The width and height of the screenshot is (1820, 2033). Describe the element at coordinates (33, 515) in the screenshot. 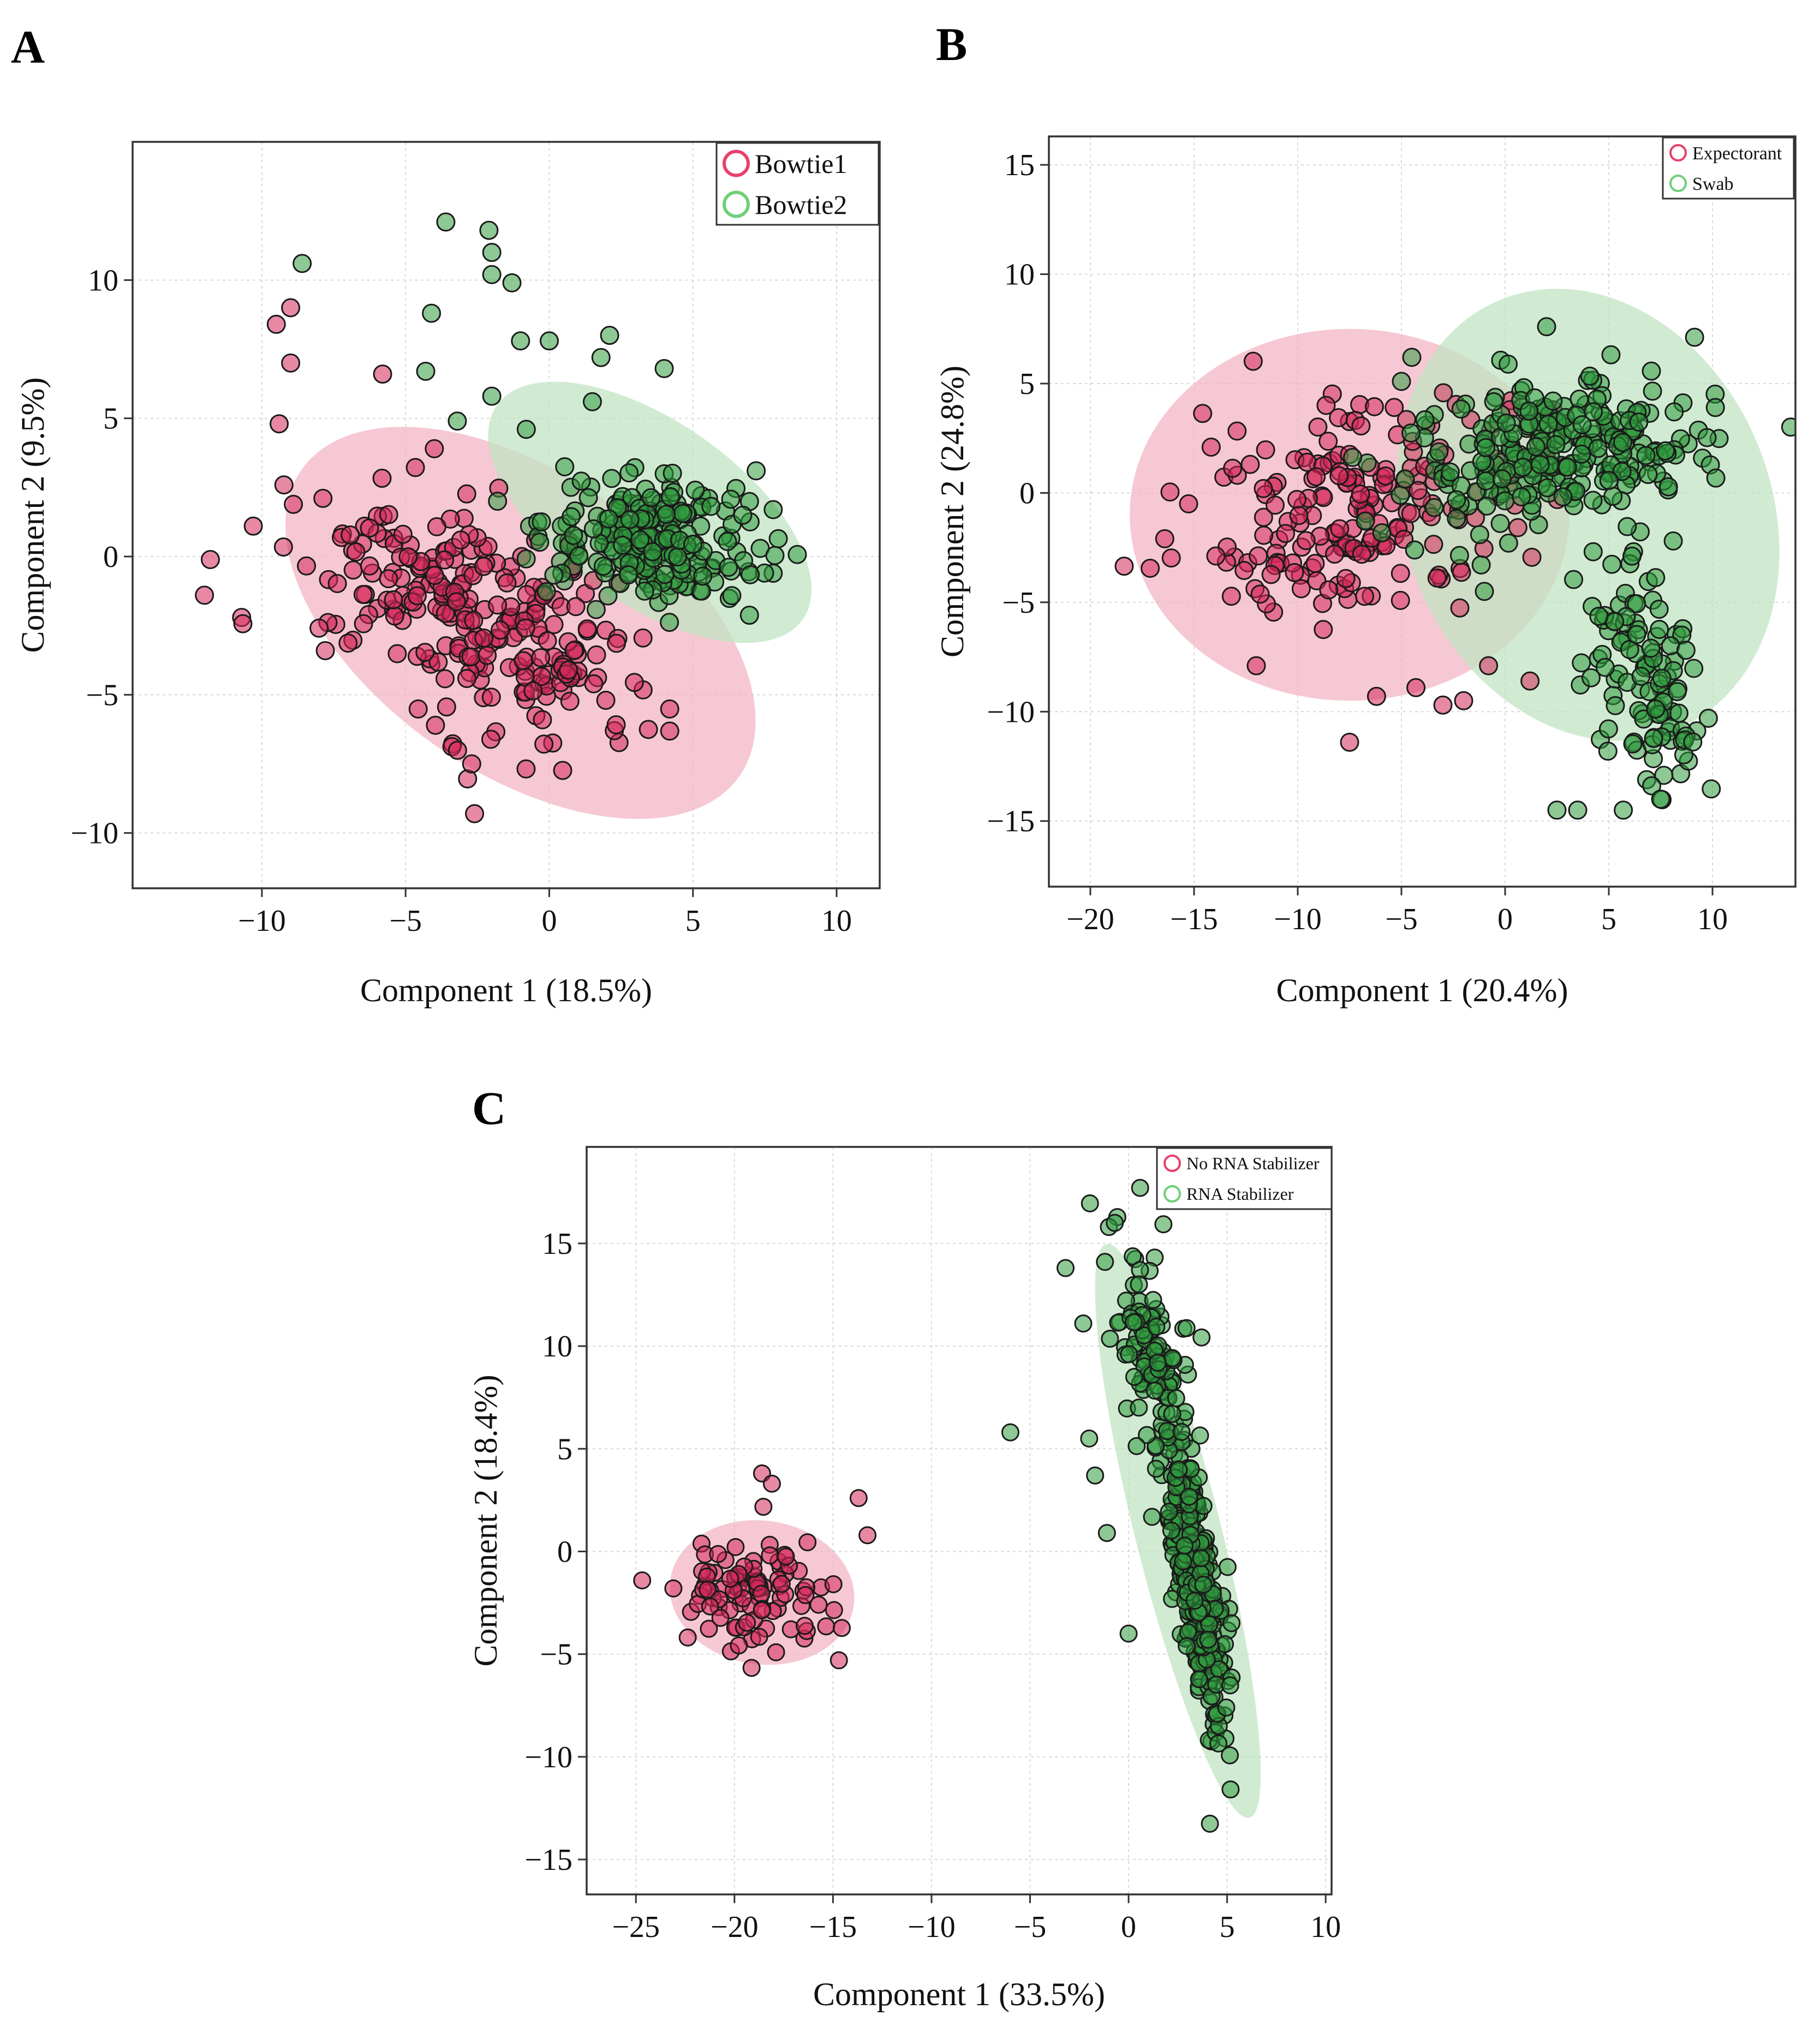

I see `y-axis-label: Component 2 (9.5%)` at that location.